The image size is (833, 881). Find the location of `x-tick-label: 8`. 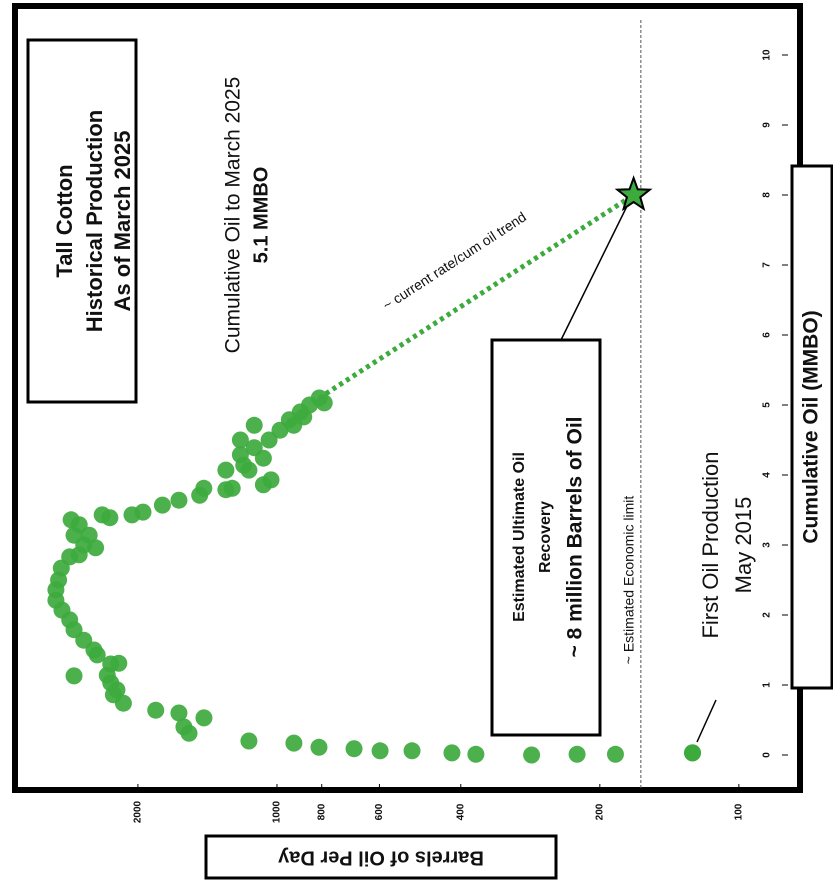

x-tick-label: 8 is located at coordinates (767, 195).